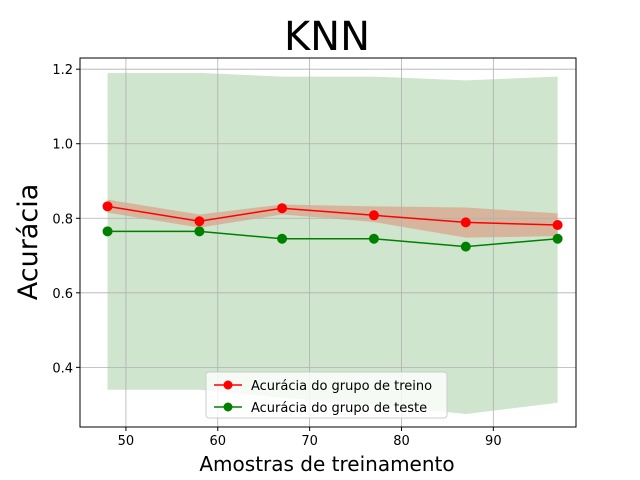 This screenshot has width=640, height=480. What do you see at coordinates (62, 219) in the screenshot?
I see `y-tick-label: 0.8` at bounding box center [62, 219].